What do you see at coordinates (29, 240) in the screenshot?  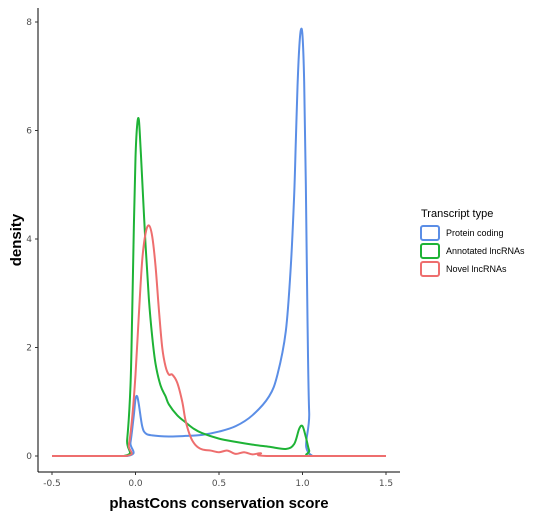 I see `y-tick-label: 4` at bounding box center [29, 240].